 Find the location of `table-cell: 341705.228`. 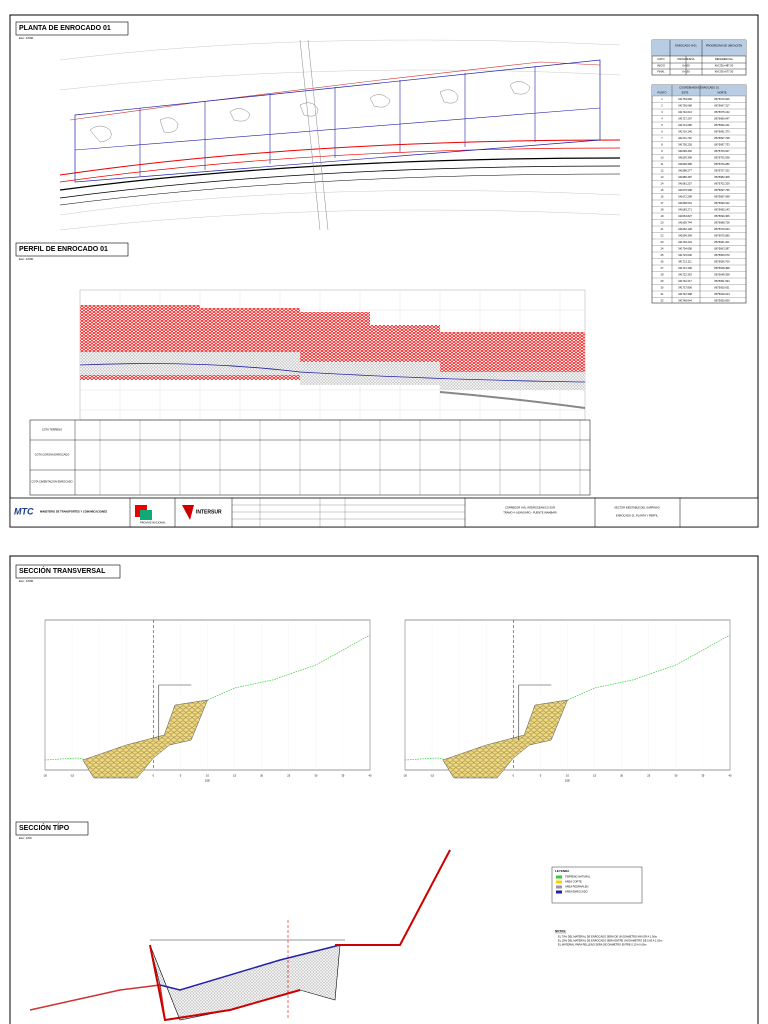

table-cell: 341705.228 is located at coordinates (685, 144).